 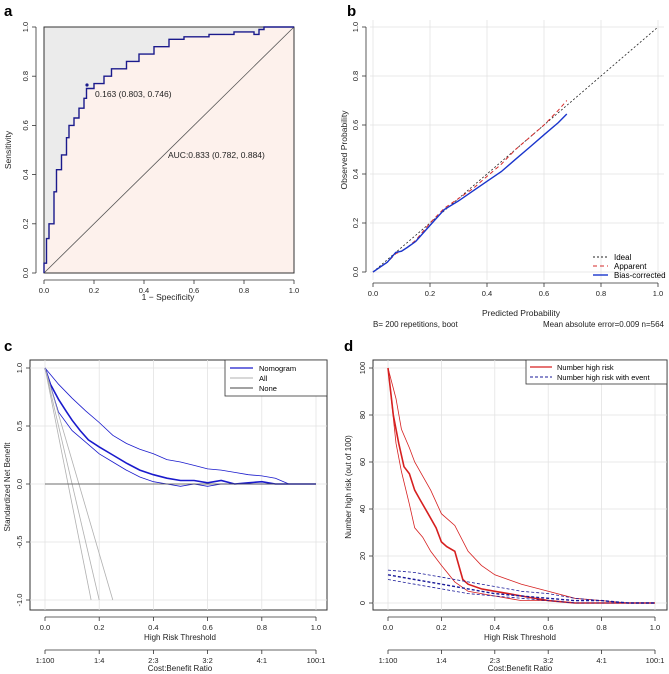 What do you see at coordinates (604, 324) in the screenshot?
I see `footer-right: Mean absolute error=0.009 n=564` at bounding box center [604, 324].